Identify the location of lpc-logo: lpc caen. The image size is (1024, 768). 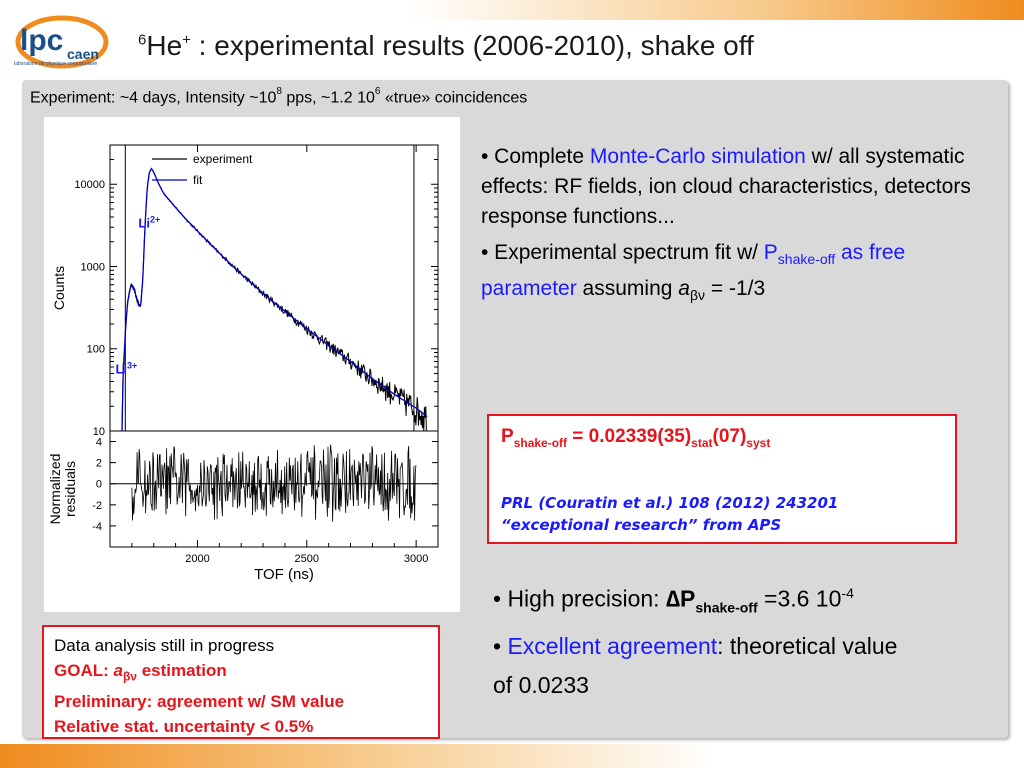
(62, 41).